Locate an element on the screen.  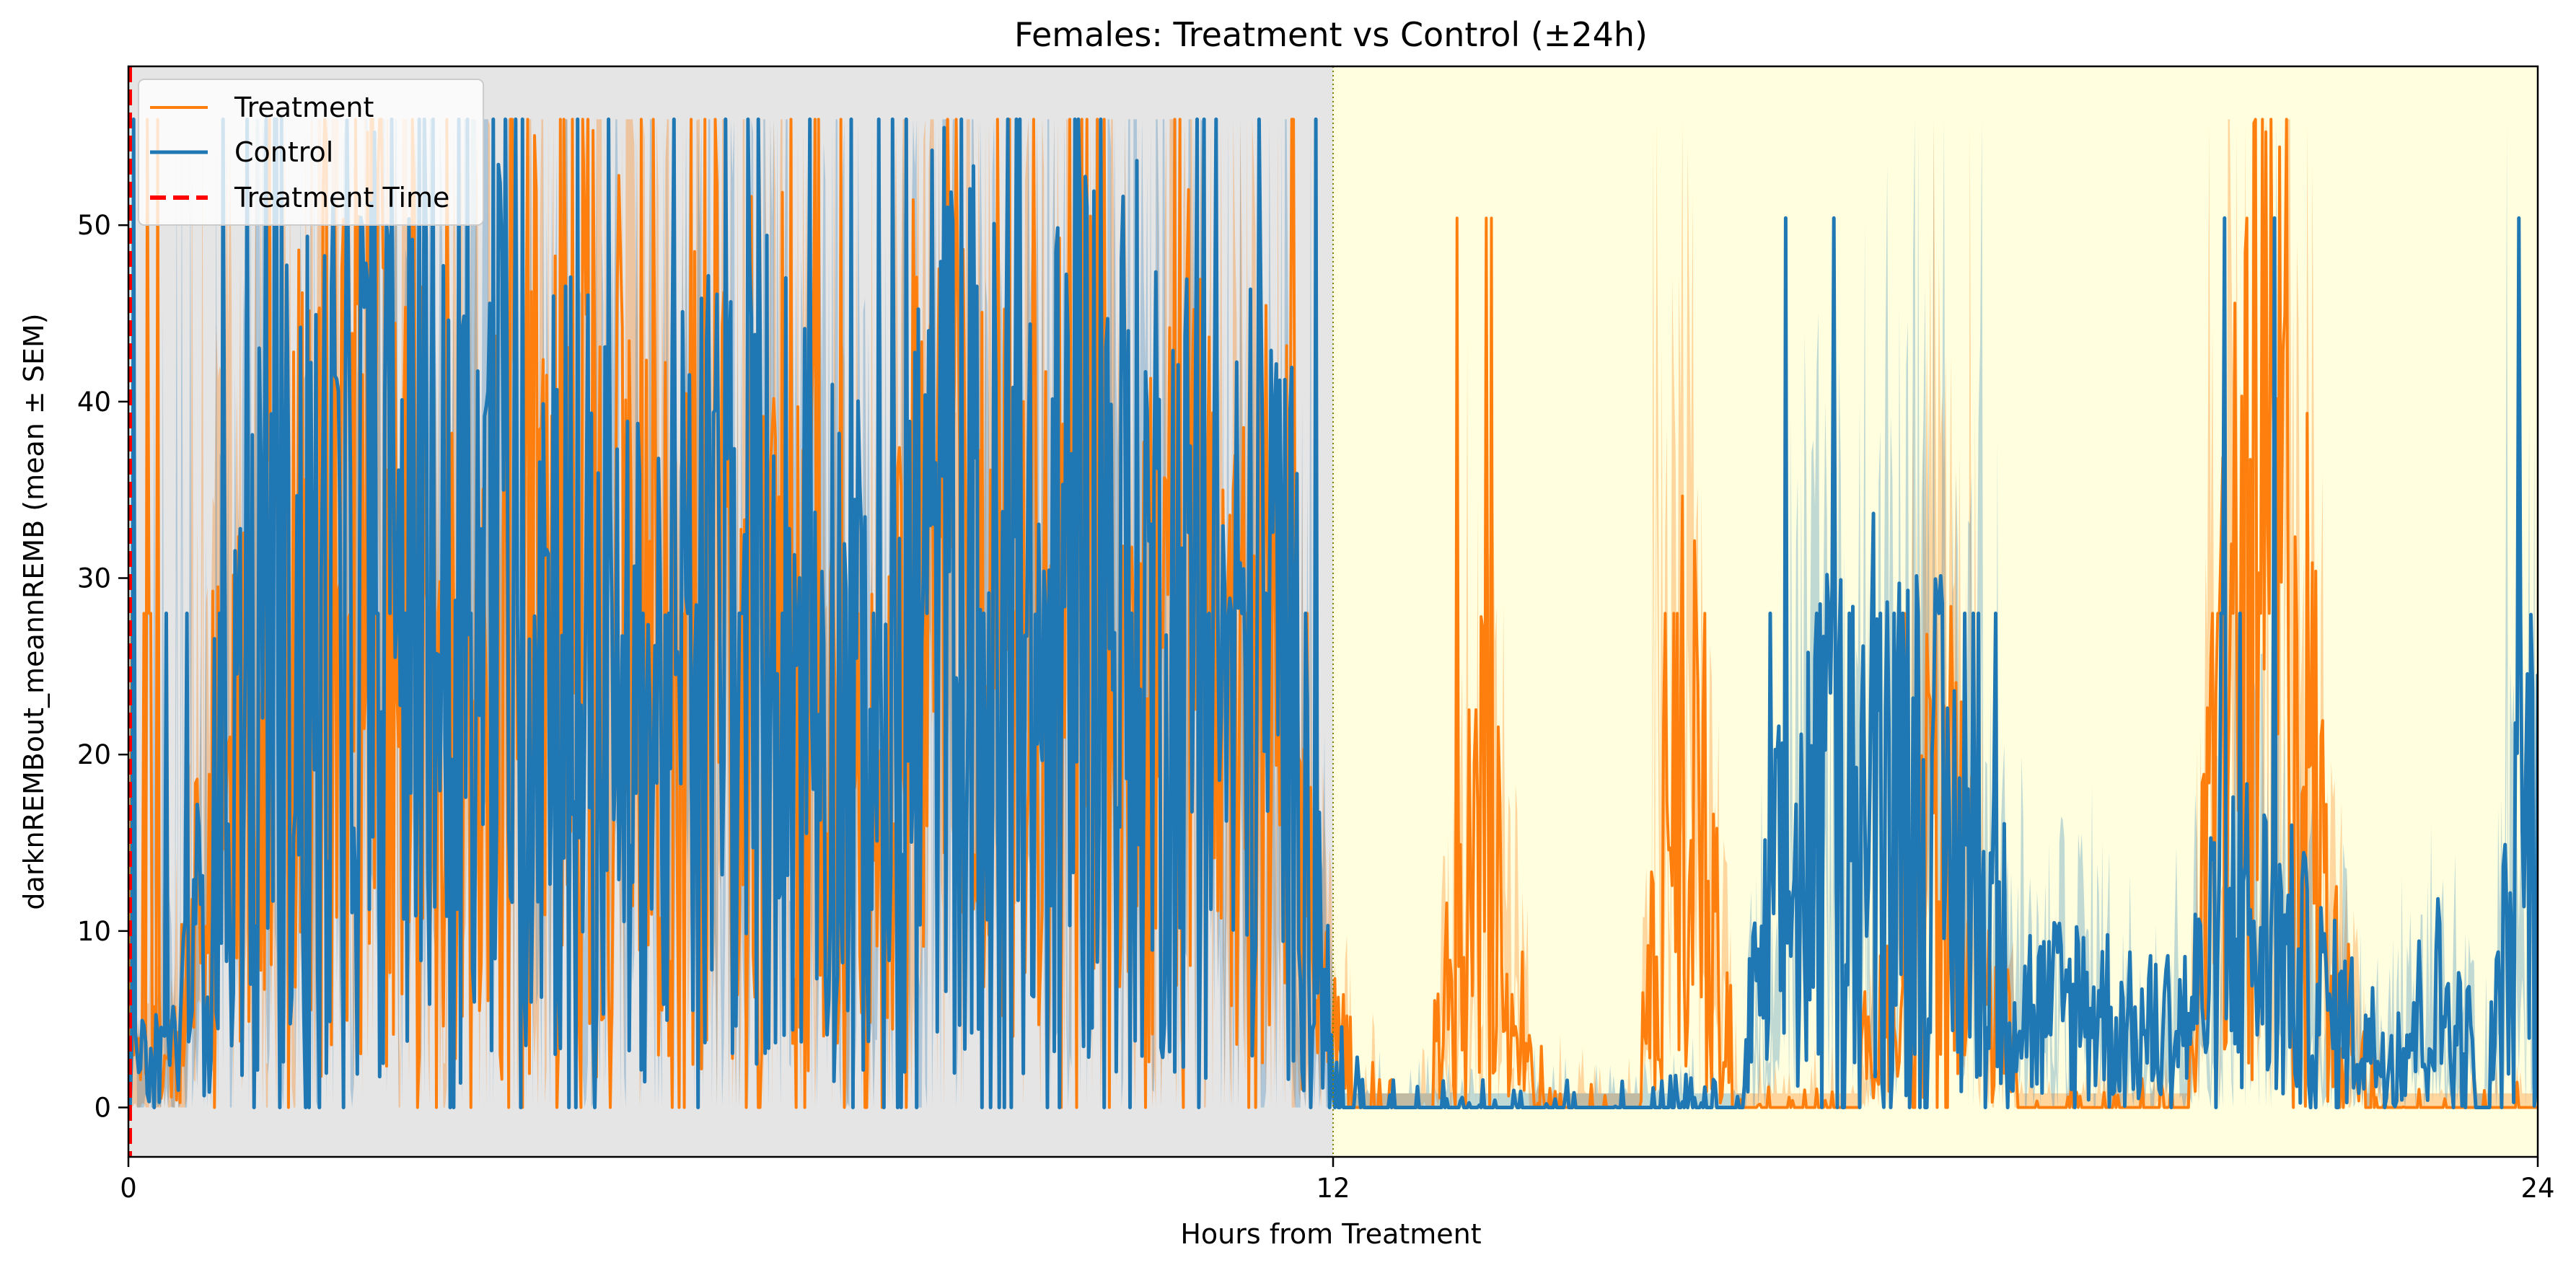
y-tick-label: 20 is located at coordinates (94, 755).